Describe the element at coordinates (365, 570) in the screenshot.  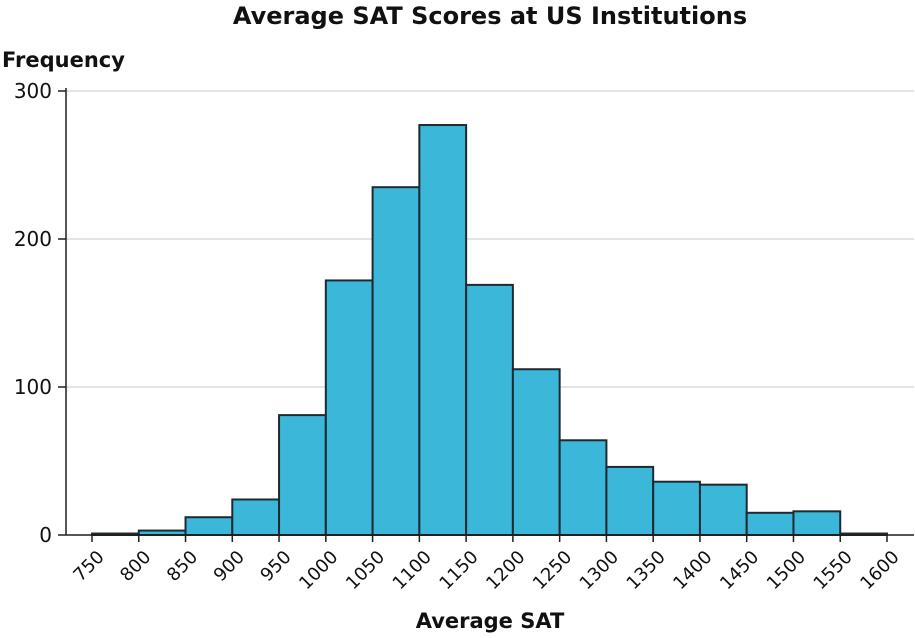
I see `x-tick-label: 1050` at that location.